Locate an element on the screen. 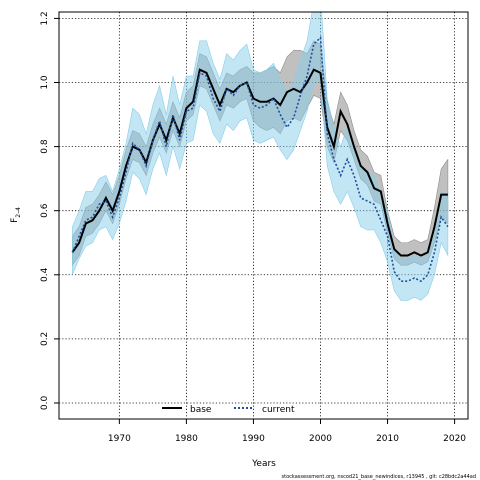 This screenshot has width=480, height=480. y-tick-label: 0.8 is located at coordinates (45, 146).